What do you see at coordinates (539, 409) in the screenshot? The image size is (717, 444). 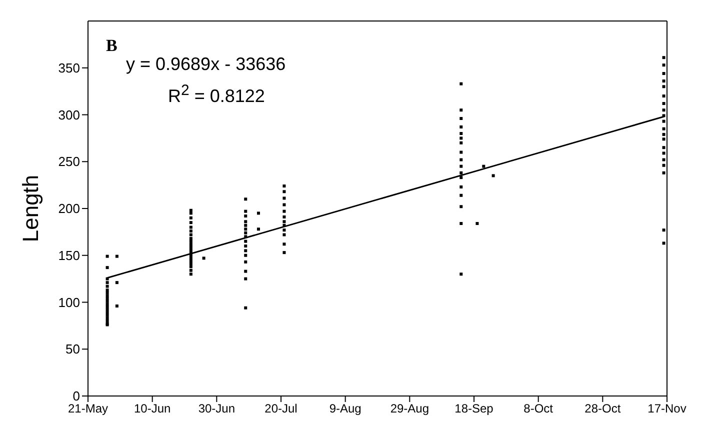 I see `x-tick-label: 8-Oct` at bounding box center [539, 409].